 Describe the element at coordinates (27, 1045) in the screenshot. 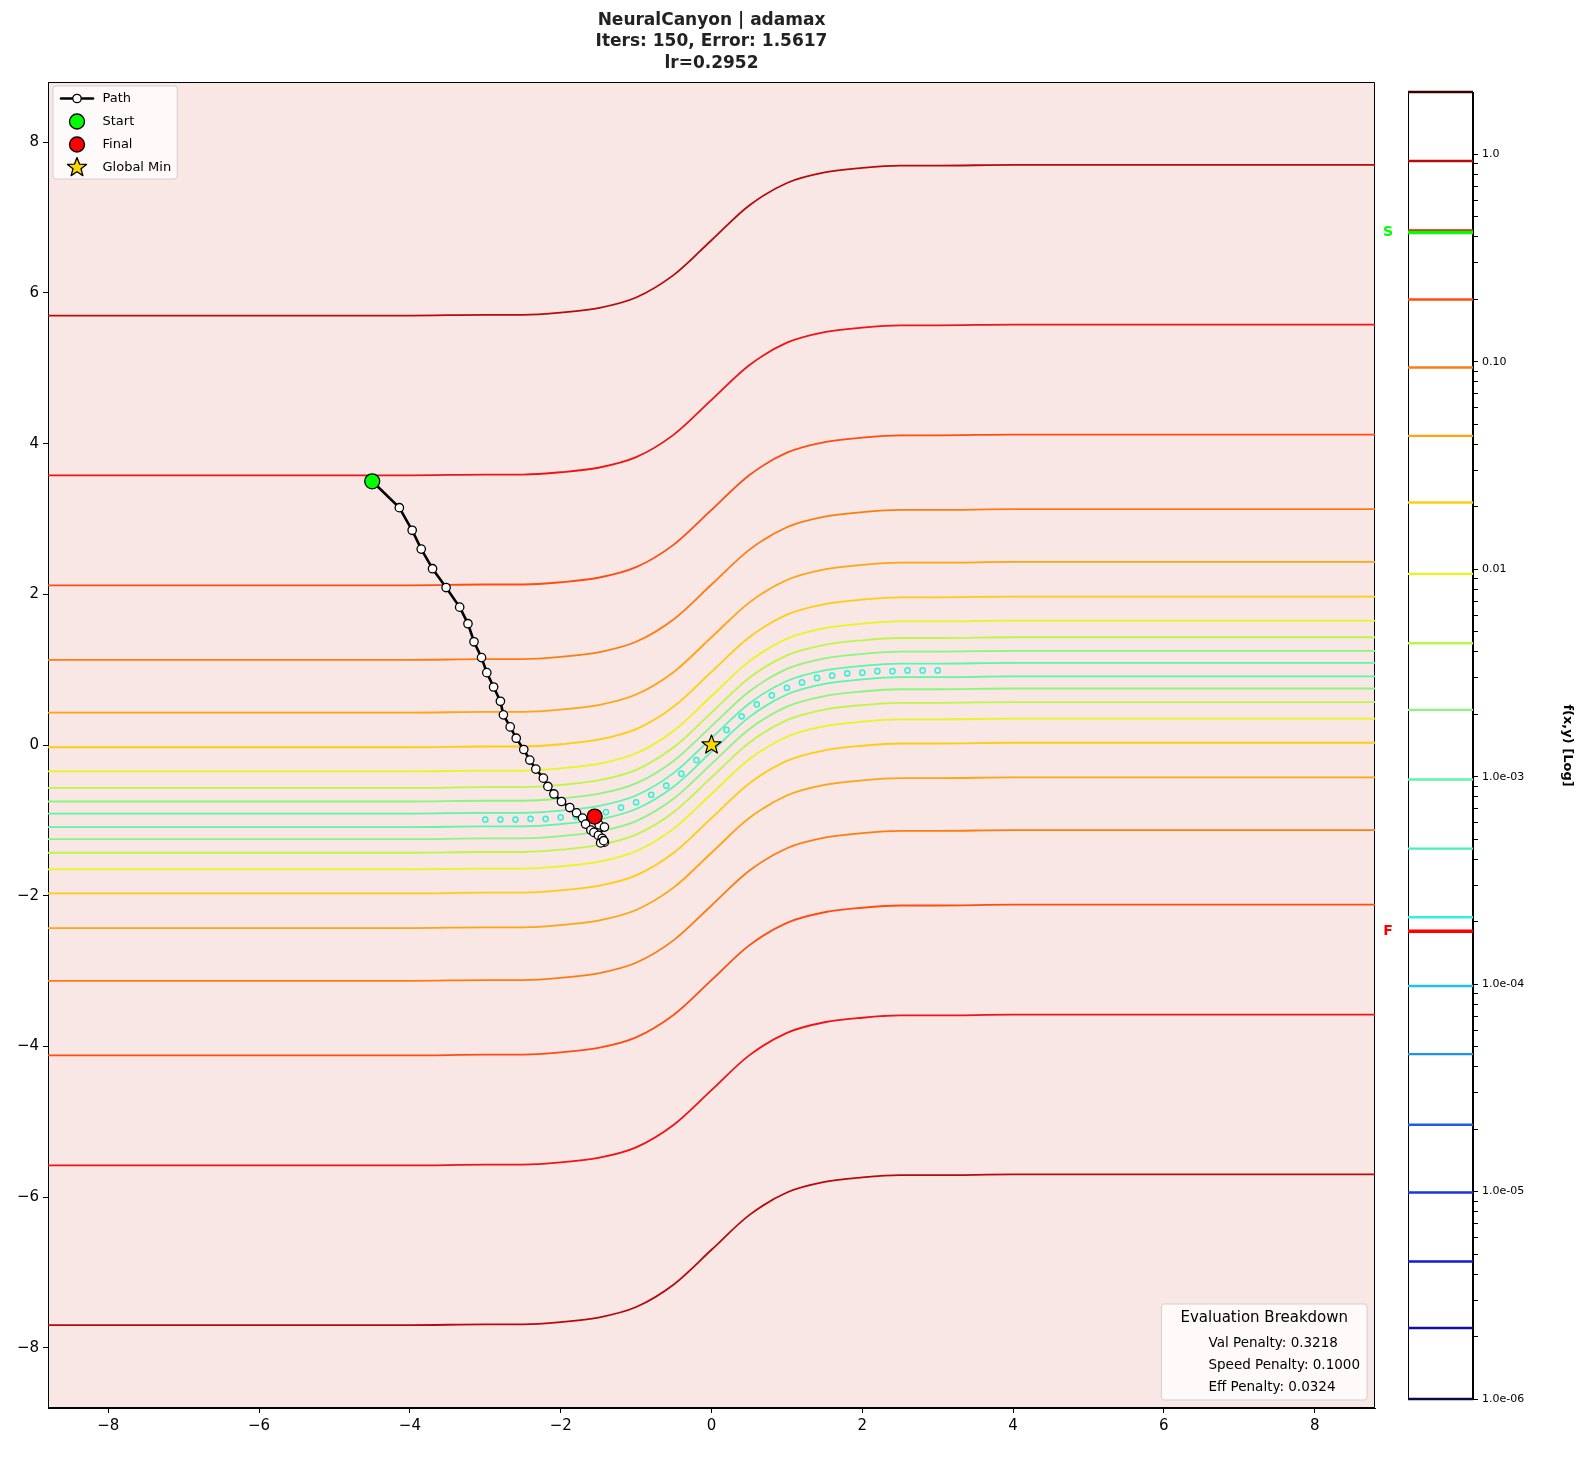

I see `y-tick-label: −4` at that location.